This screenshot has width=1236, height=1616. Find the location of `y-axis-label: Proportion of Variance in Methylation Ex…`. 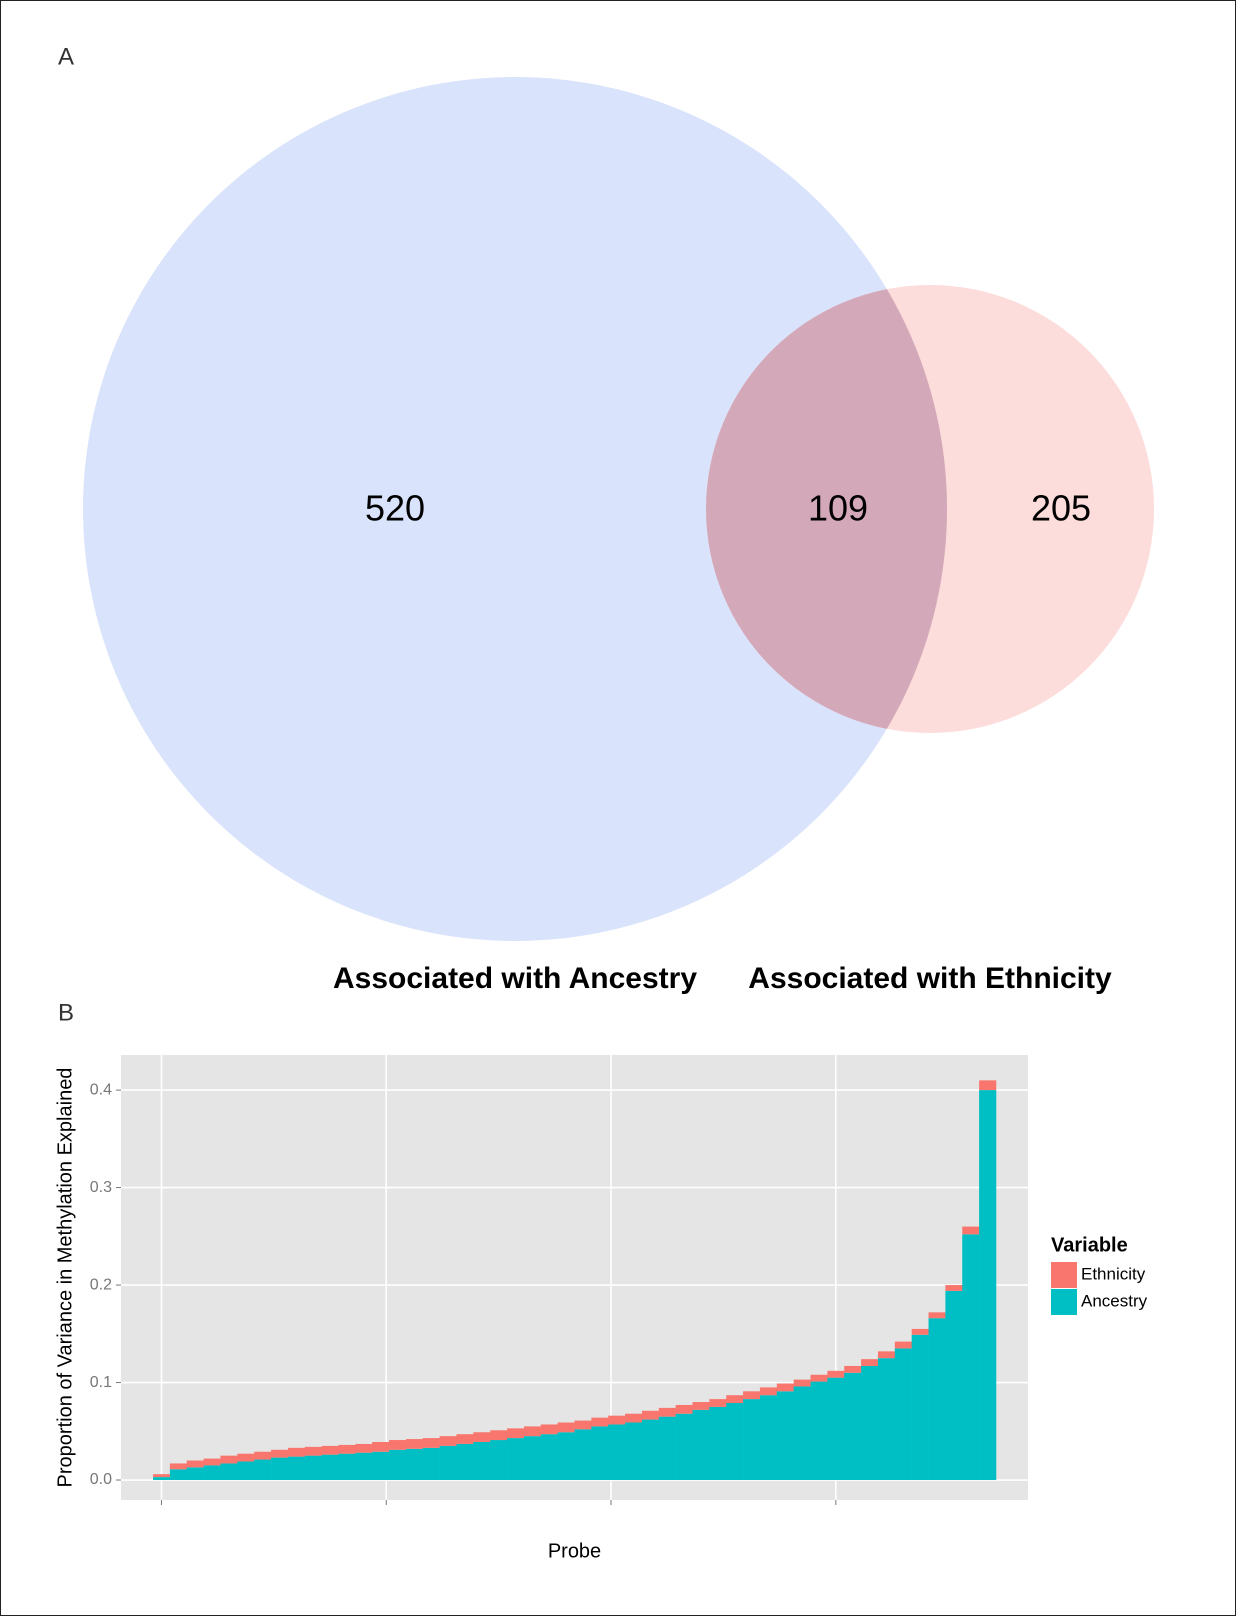

y-axis-label: Proportion of Variance in Methylation Ex… is located at coordinates (65, 1278).